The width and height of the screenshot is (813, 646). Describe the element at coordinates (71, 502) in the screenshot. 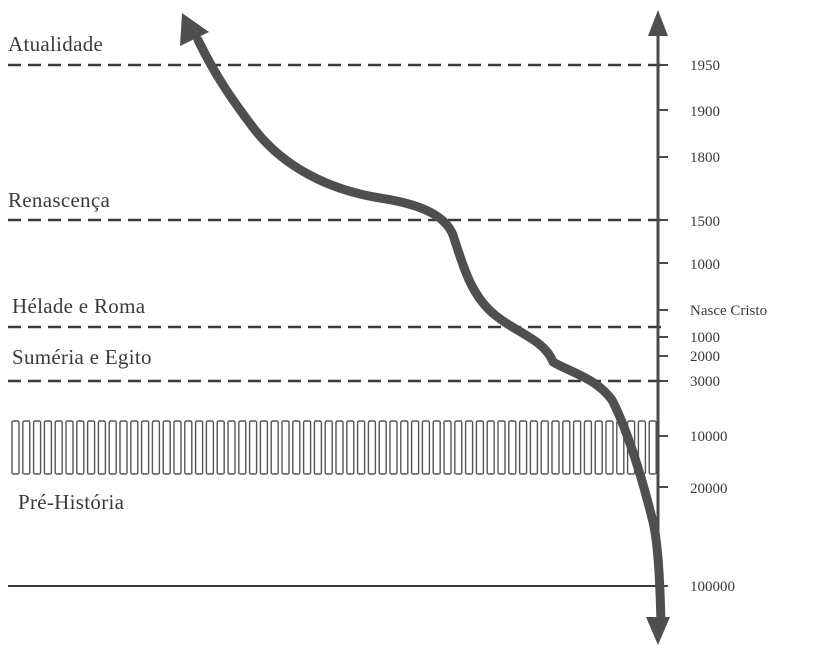

I see `era-label-pre-historia: Pré-História` at that location.